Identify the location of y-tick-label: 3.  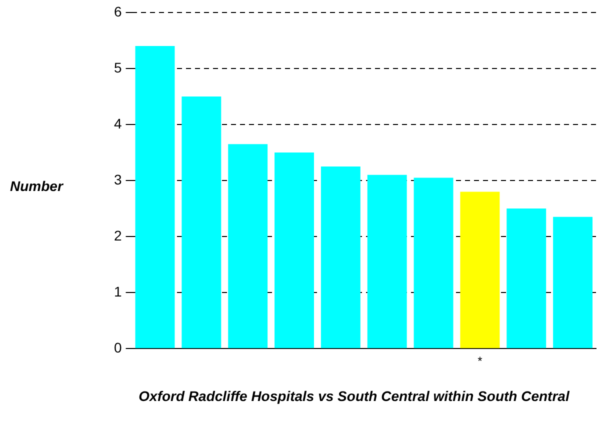
(118, 179).